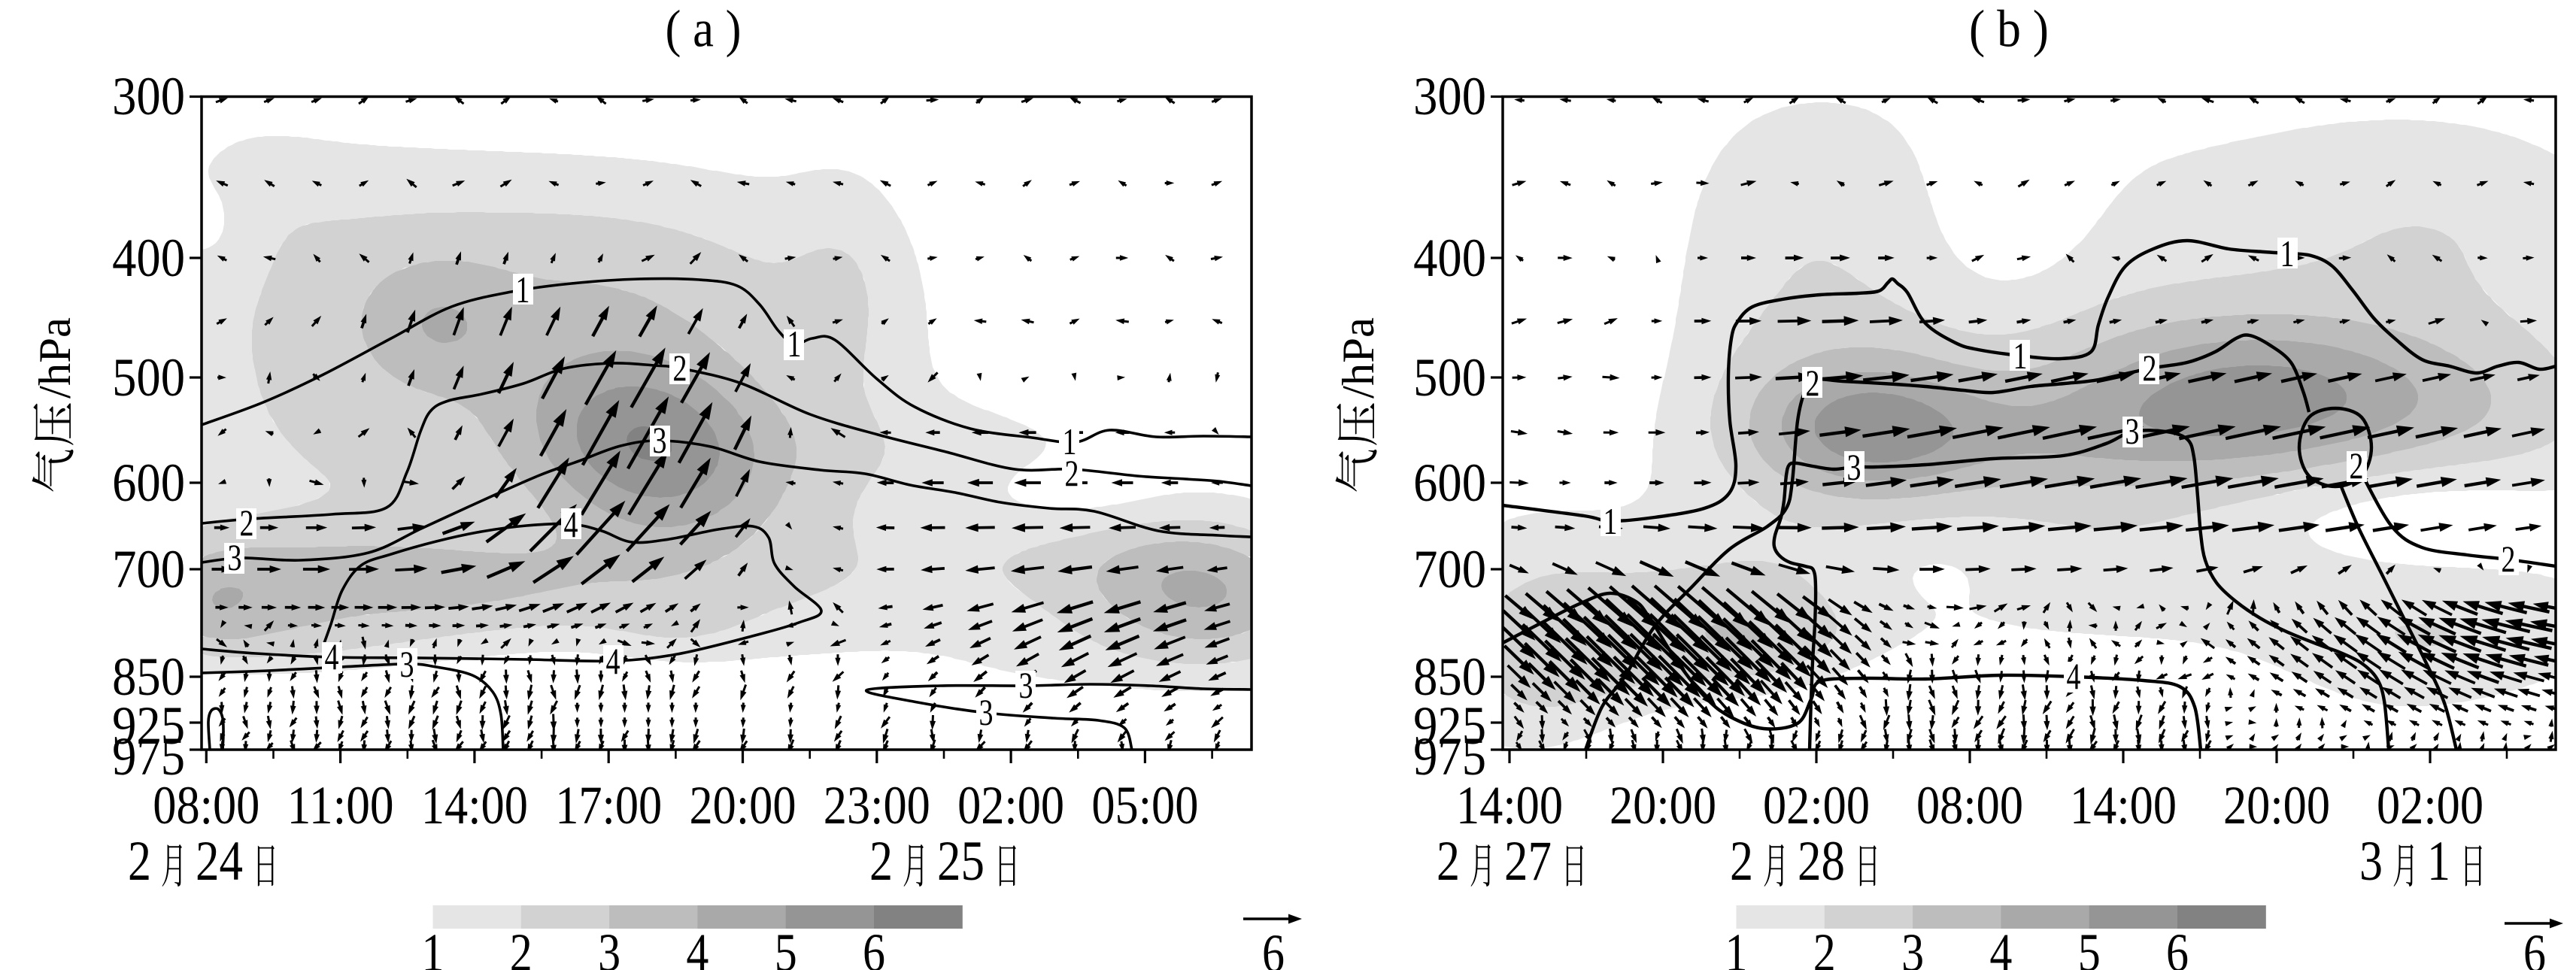 The width and height of the screenshot is (2576, 970). I want to click on svg-text: 17:00, so click(608, 804).